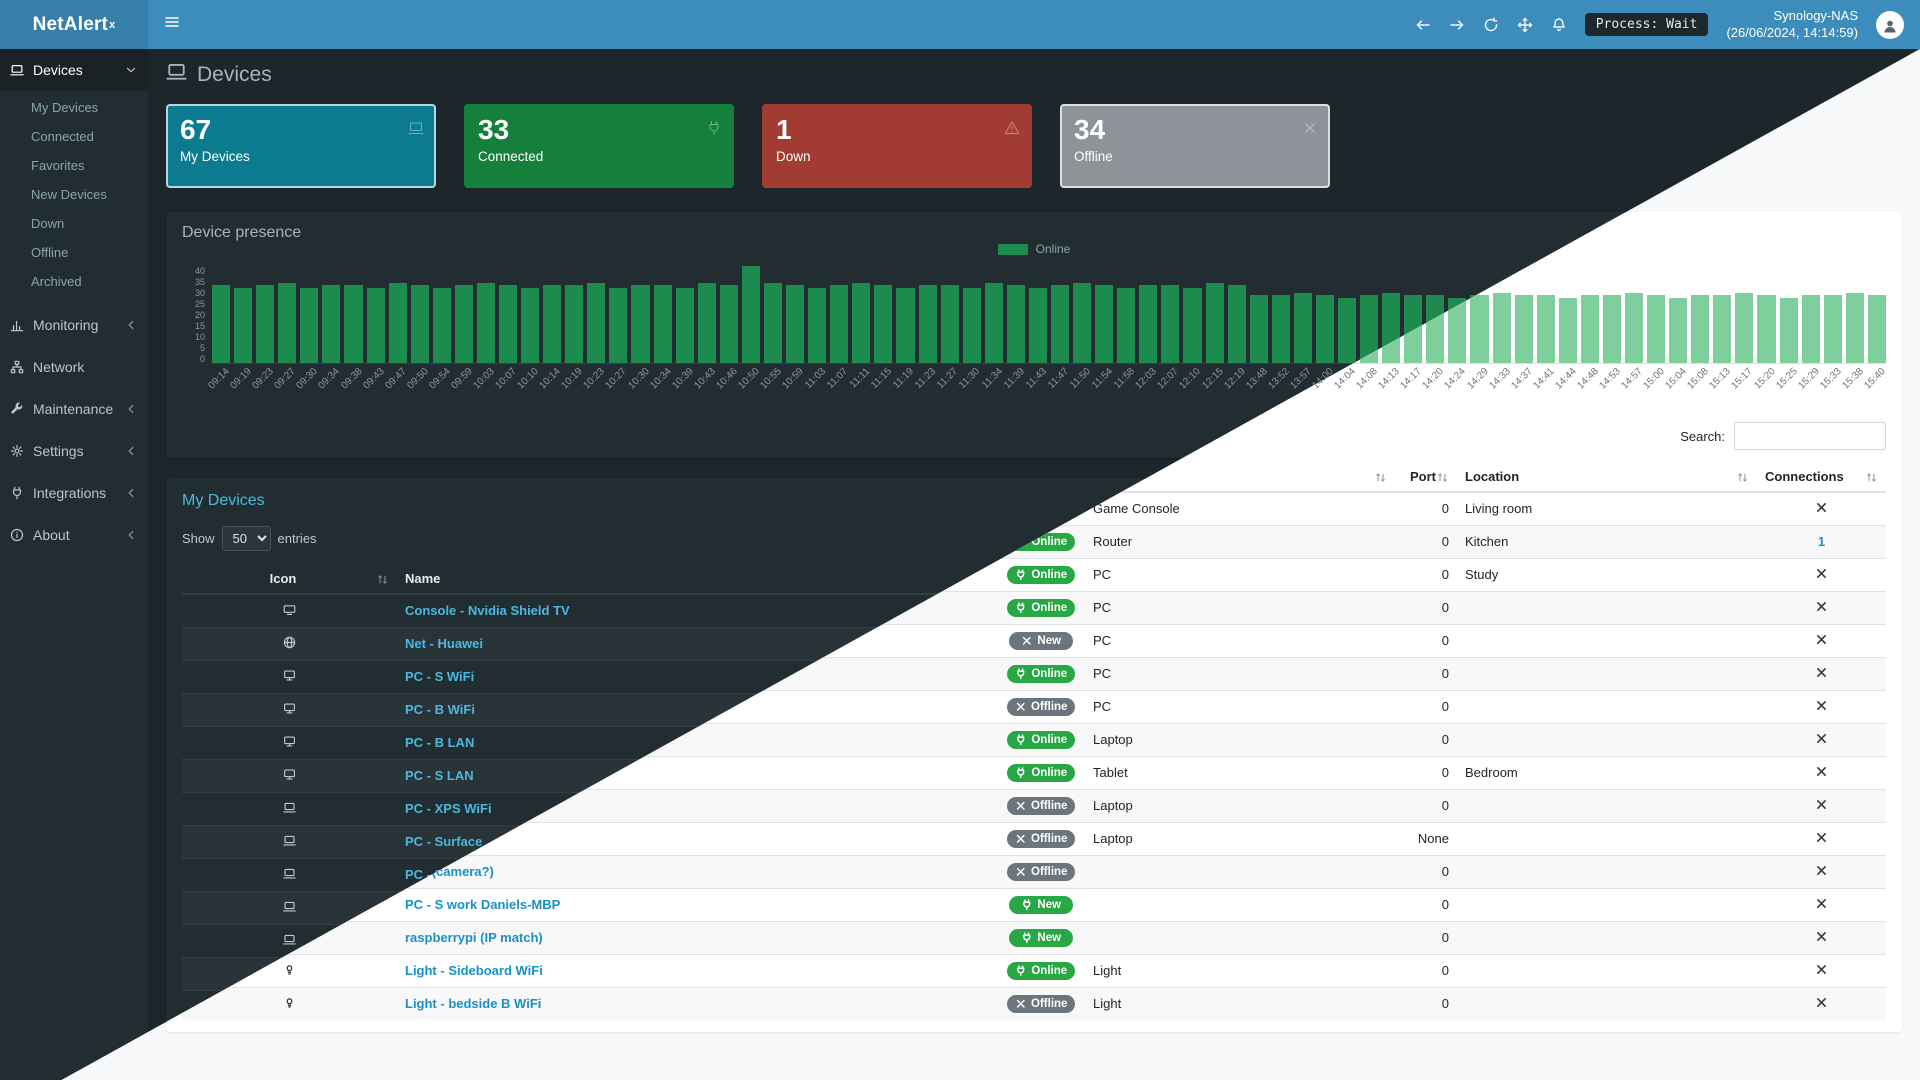  What do you see at coordinates (465, 874) in the screenshot?
I see `device-name-link: PC - Surface 4 WiFi` at bounding box center [465, 874].